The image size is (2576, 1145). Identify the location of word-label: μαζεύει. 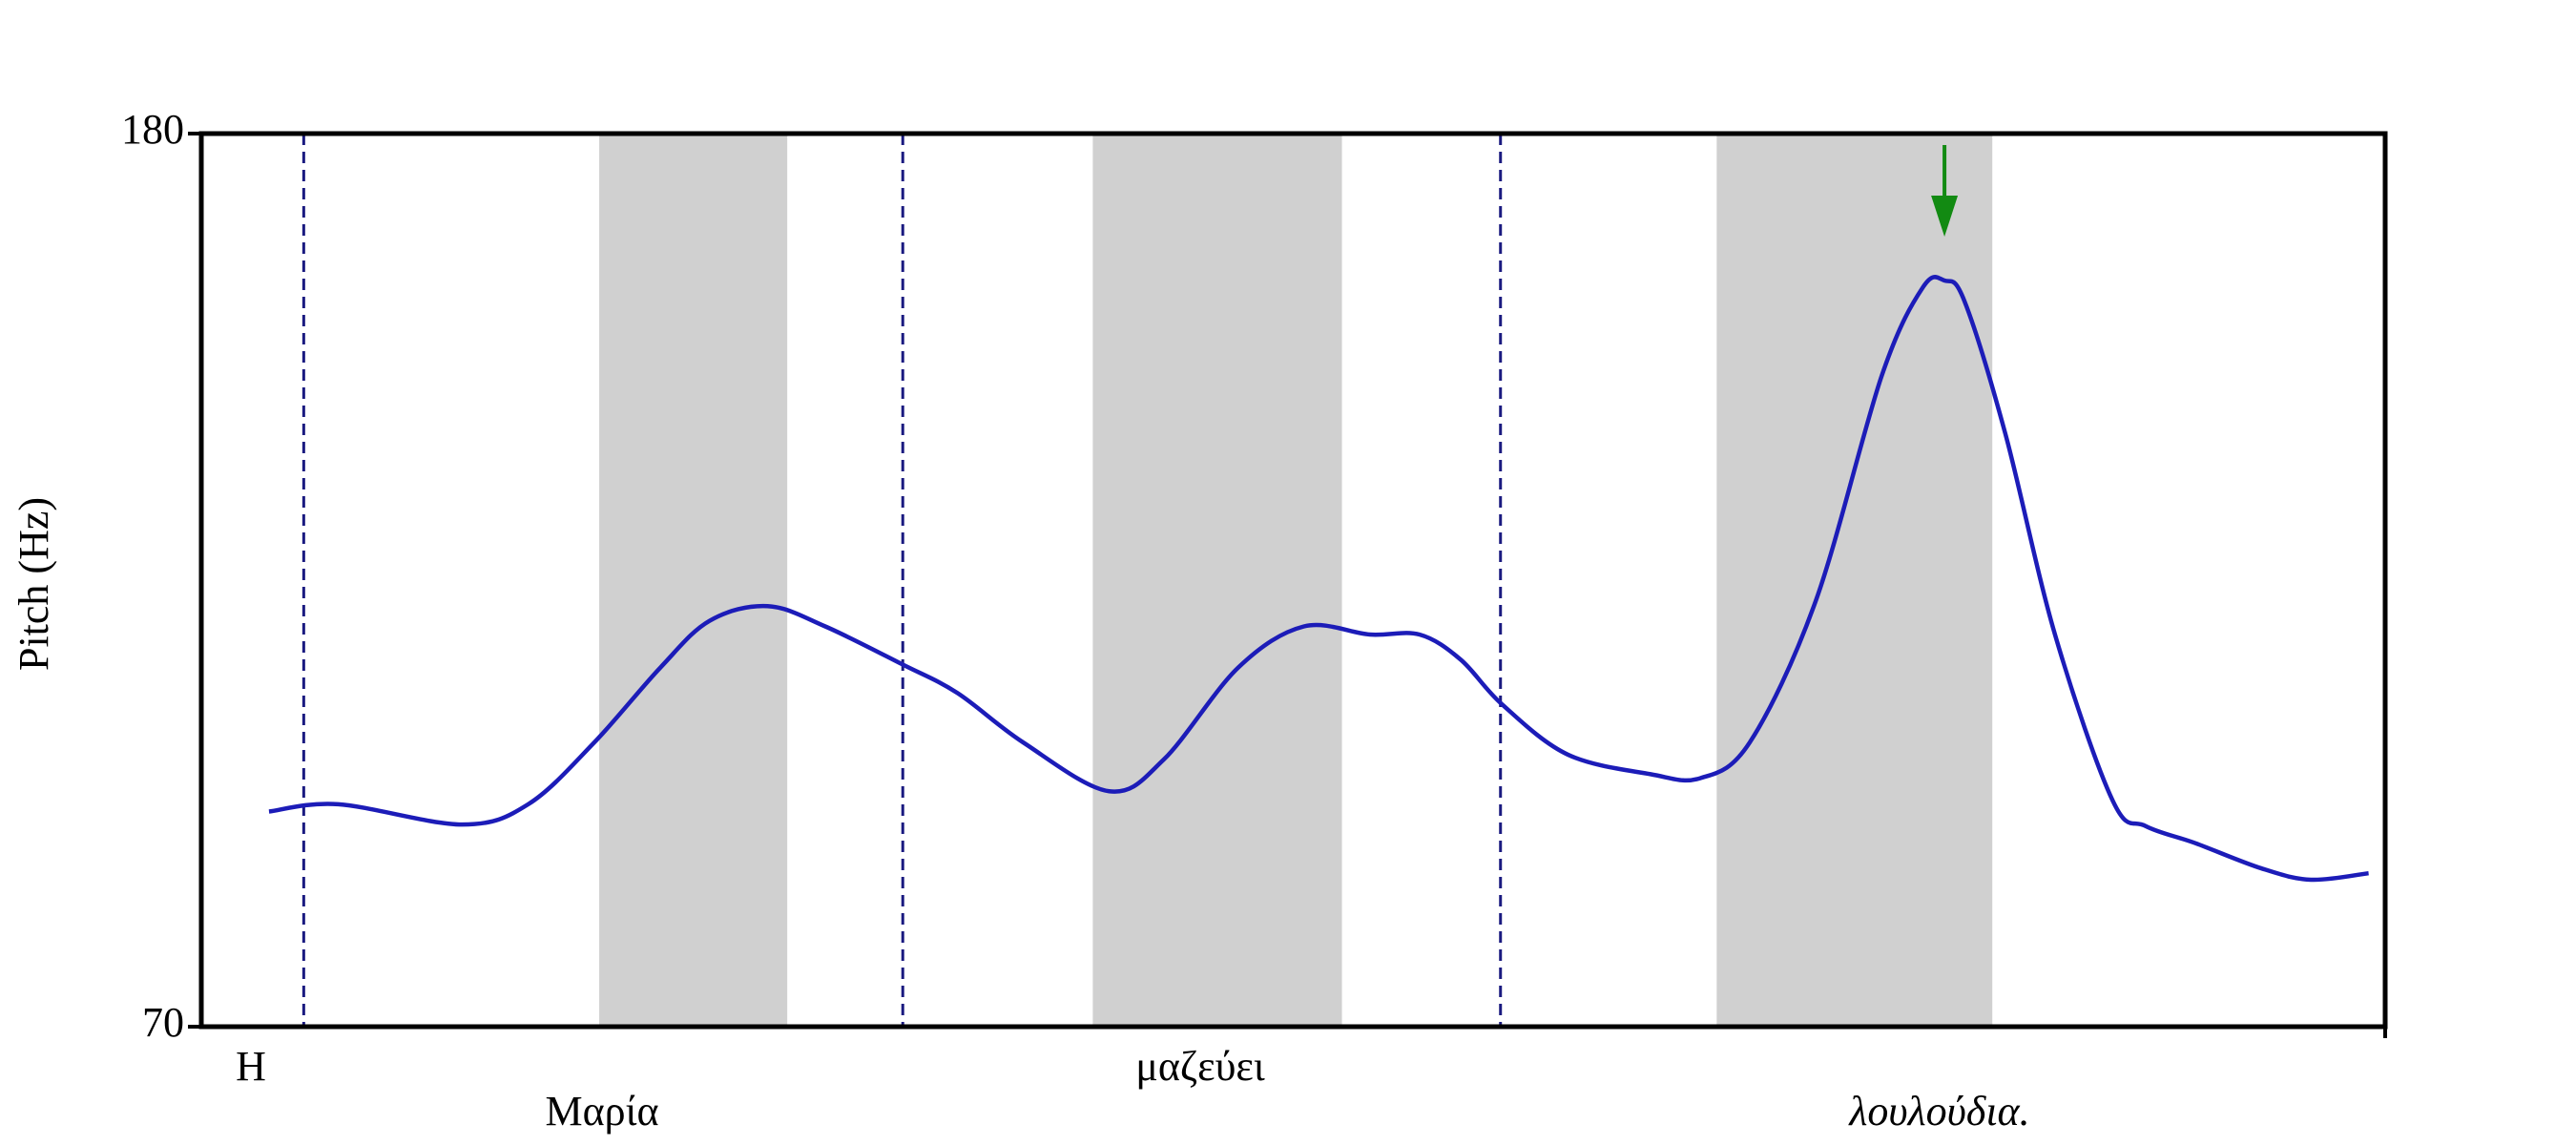
(1200, 1066).